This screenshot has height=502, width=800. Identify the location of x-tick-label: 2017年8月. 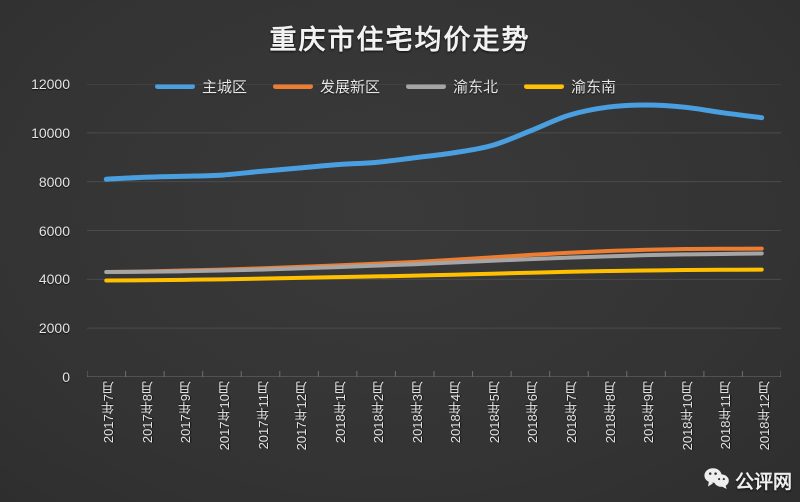
(147, 412).